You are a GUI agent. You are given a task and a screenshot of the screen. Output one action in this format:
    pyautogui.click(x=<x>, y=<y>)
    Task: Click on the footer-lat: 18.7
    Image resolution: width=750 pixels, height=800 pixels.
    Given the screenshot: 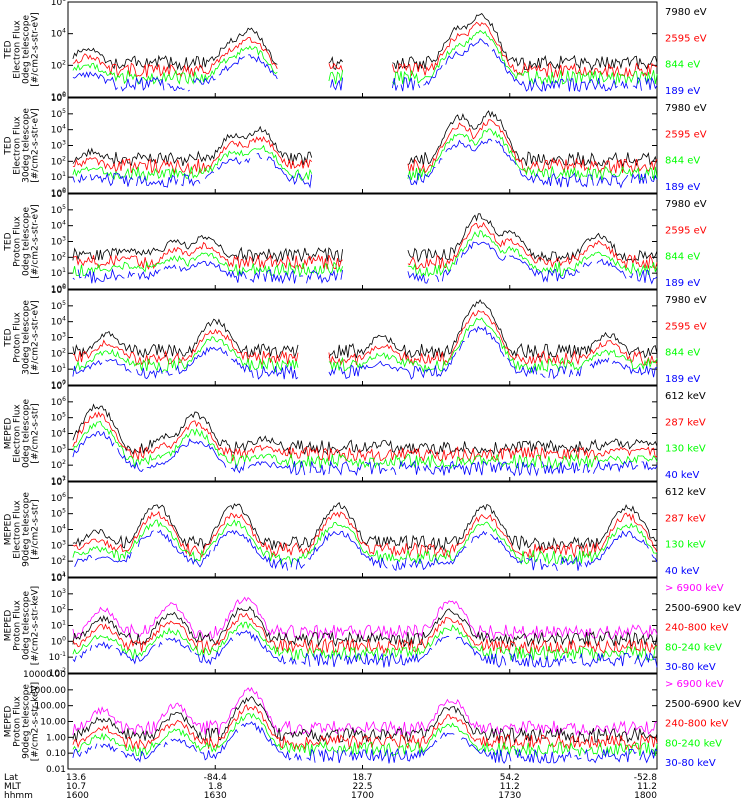 What is the action you would take?
    pyautogui.click(x=362, y=778)
    